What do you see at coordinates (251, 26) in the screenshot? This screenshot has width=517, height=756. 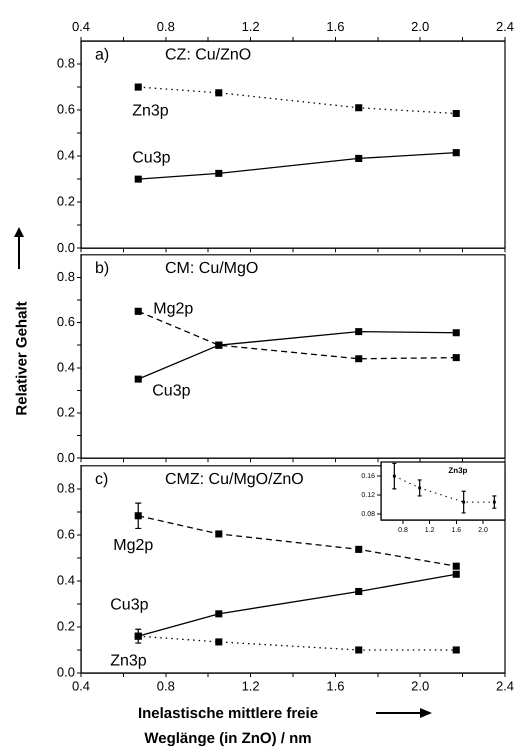 I see `x2-tick-label: 1.2` at bounding box center [251, 26].